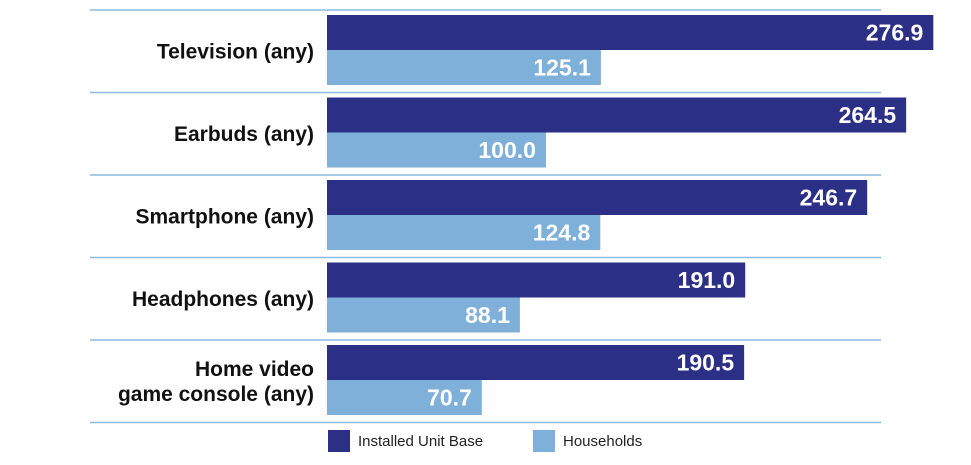  I want to click on legend-label: Households, so click(602, 441).